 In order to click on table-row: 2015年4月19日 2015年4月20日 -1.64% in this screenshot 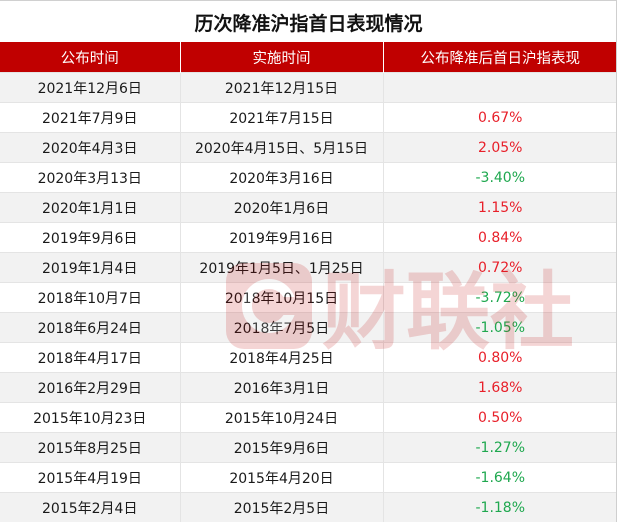, I will do `click(308, 477)`.